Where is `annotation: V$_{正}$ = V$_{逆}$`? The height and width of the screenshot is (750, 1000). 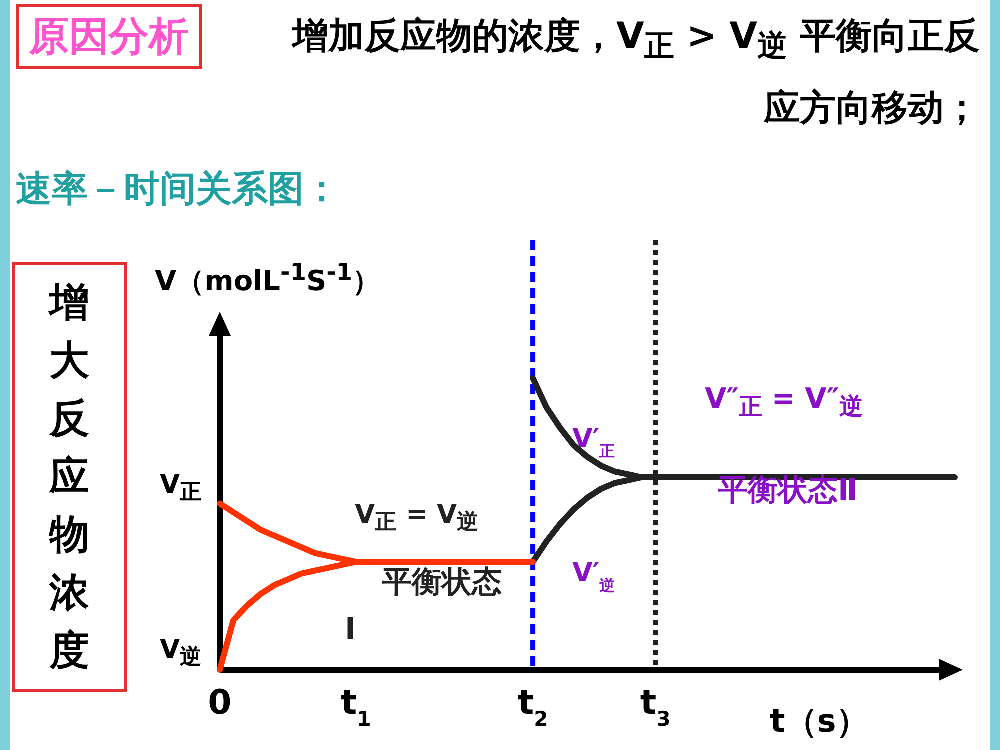 annotation: V$_{正}$ = V$_{逆}$ is located at coordinates (417, 518).